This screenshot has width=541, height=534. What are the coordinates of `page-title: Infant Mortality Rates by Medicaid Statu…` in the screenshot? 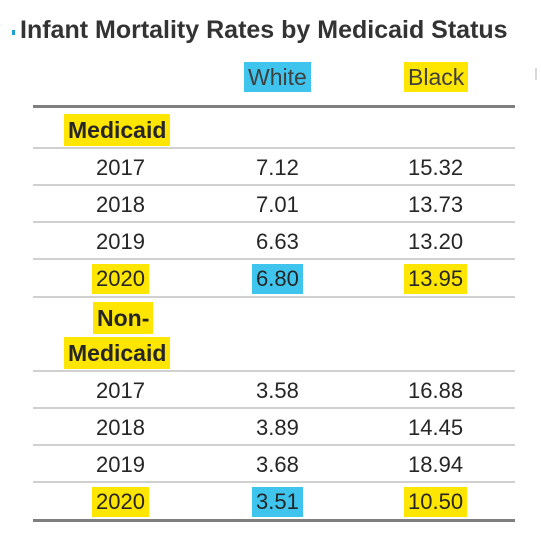 It's located at (264, 30).